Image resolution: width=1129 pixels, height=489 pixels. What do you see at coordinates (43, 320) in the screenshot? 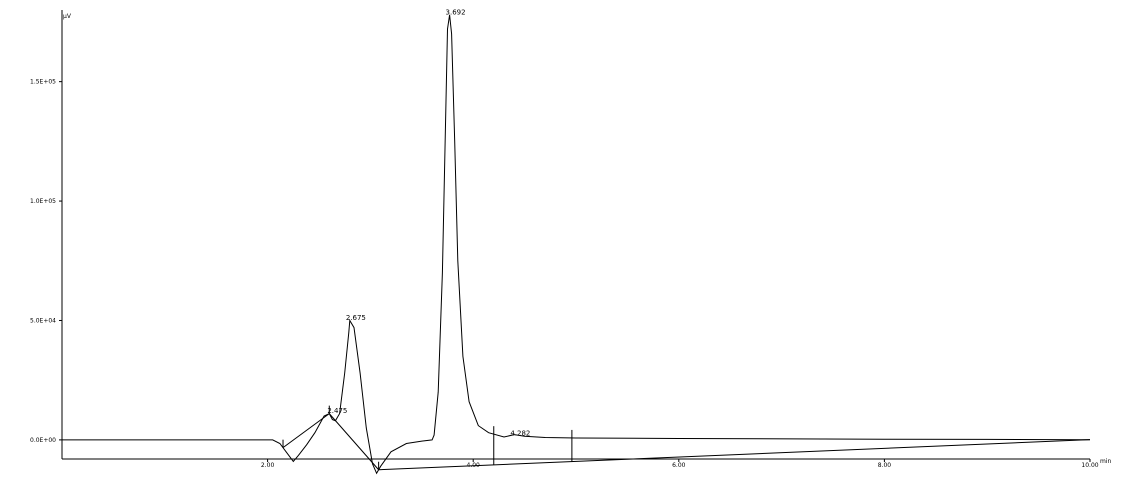
I see `y-tick-label: 5.0E+04` at bounding box center [43, 320].